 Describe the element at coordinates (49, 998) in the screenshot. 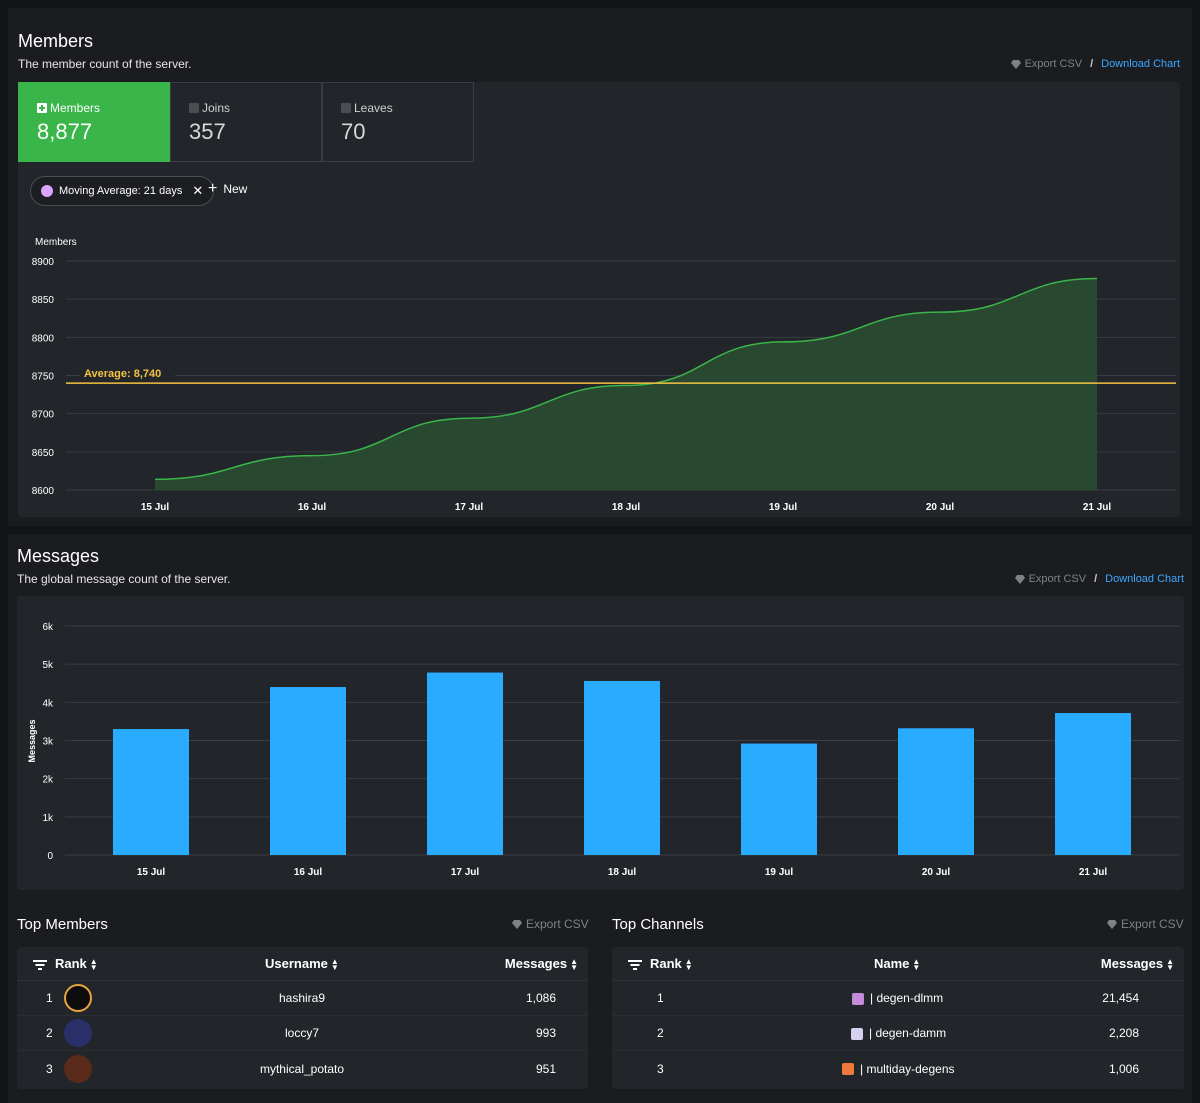

I see `rank-cell: 1` at that location.